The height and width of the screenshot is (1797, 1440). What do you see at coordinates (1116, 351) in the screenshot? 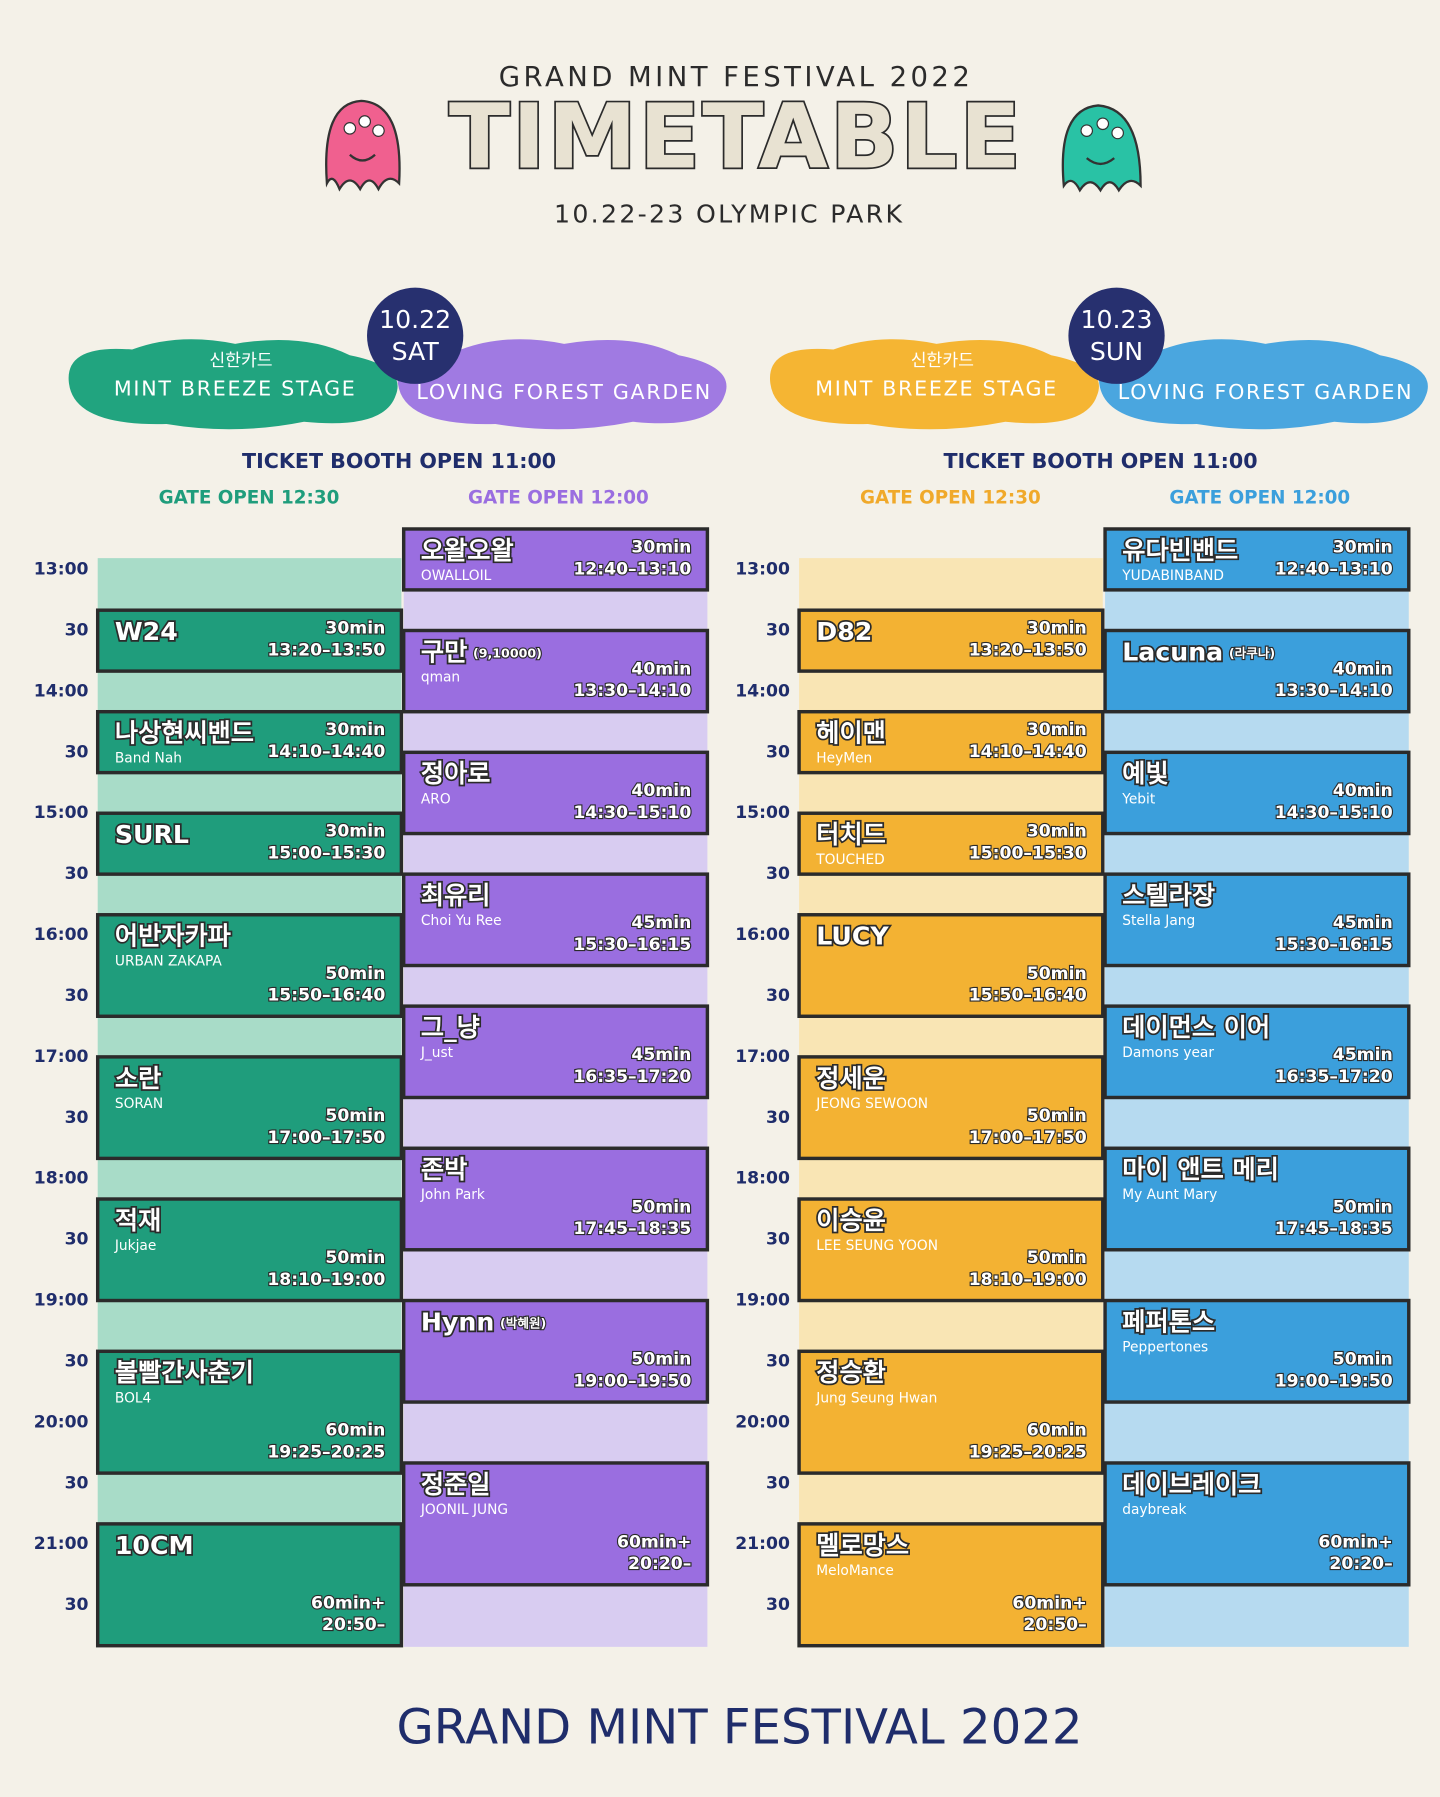
I see `weekday: SUN` at bounding box center [1116, 351].